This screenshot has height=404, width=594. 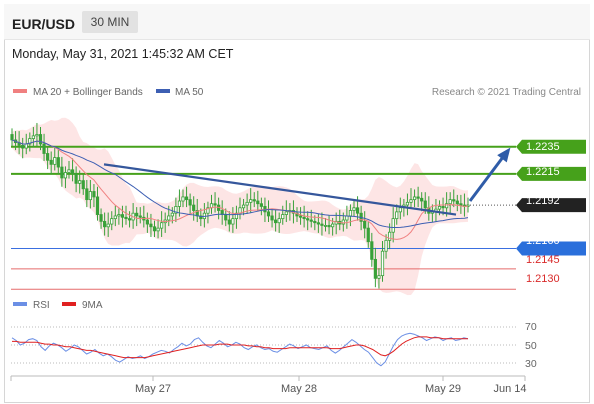 I want to click on rsi-ma-line, so click(x=240, y=347).